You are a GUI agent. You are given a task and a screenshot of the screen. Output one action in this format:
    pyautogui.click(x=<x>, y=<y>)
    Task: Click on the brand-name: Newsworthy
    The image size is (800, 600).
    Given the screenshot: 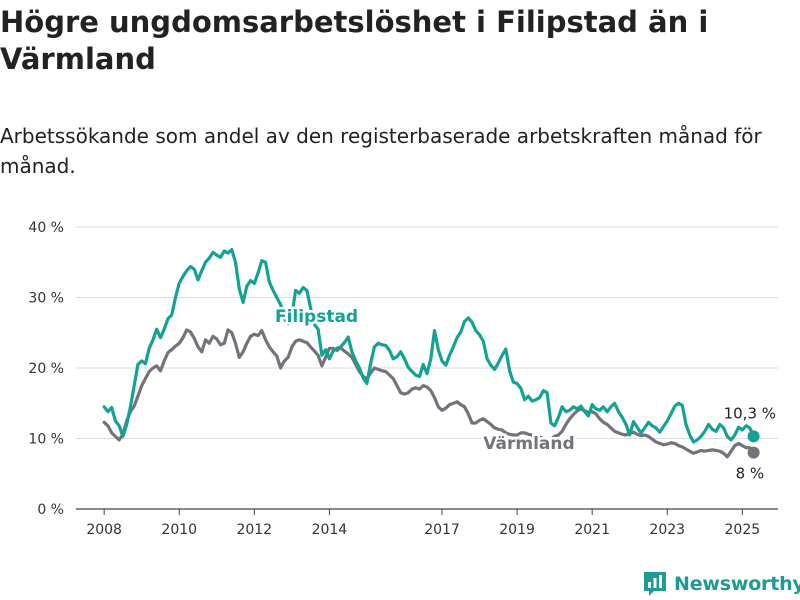 What is the action you would take?
    pyautogui.click(x=737, y=584)
    